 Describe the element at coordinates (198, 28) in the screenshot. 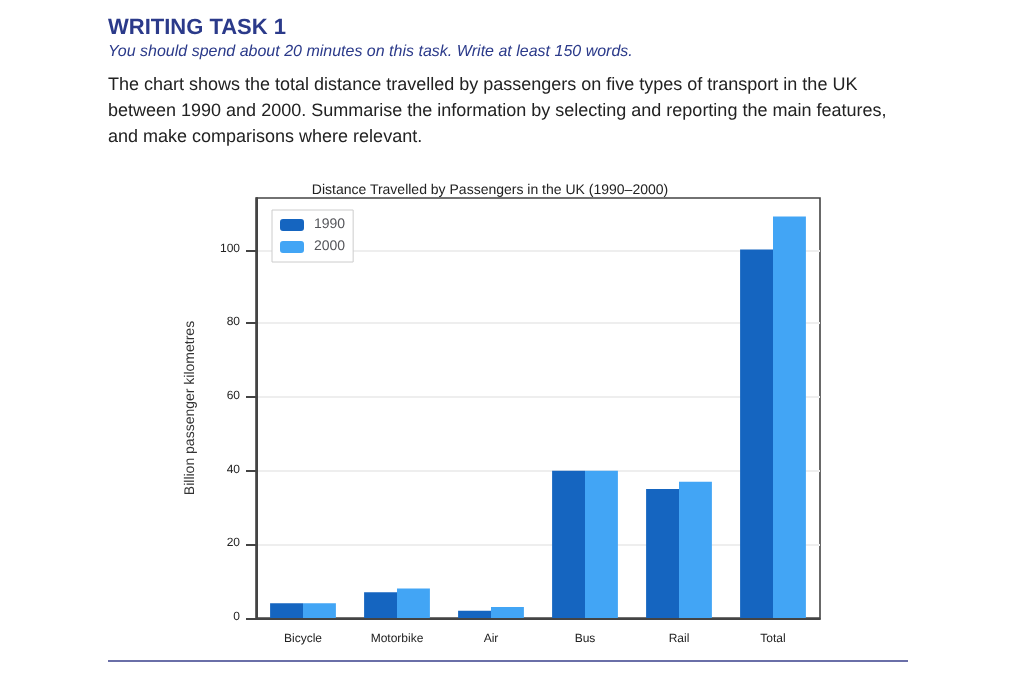

I see `text: WRITING TASK 1` at that location.